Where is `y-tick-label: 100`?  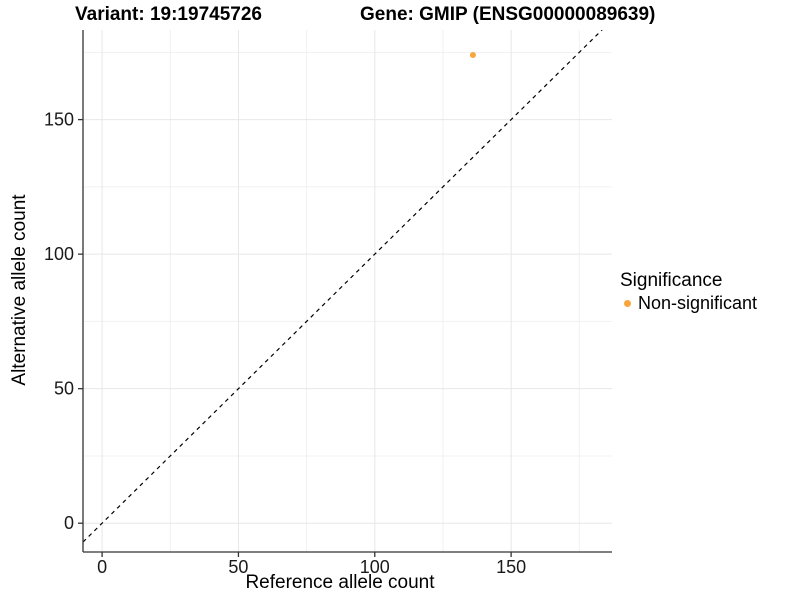 y-tick-label: 100 is located at coordinates (59, 254).